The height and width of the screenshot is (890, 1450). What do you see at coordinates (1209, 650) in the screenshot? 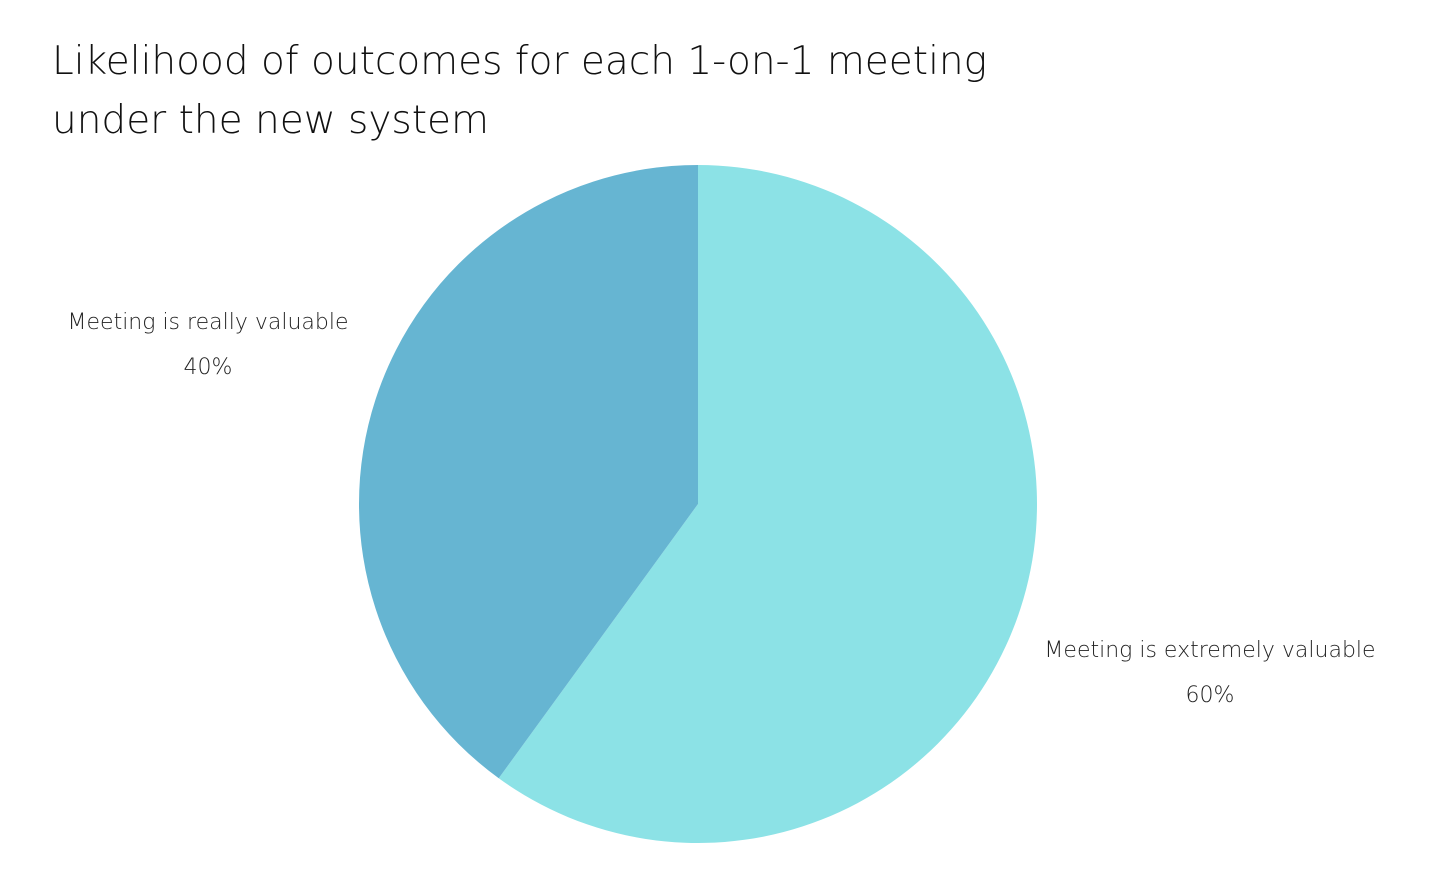
I see `slice-label: Meeting is extremely valuable` at bounding box center [1209, 650].